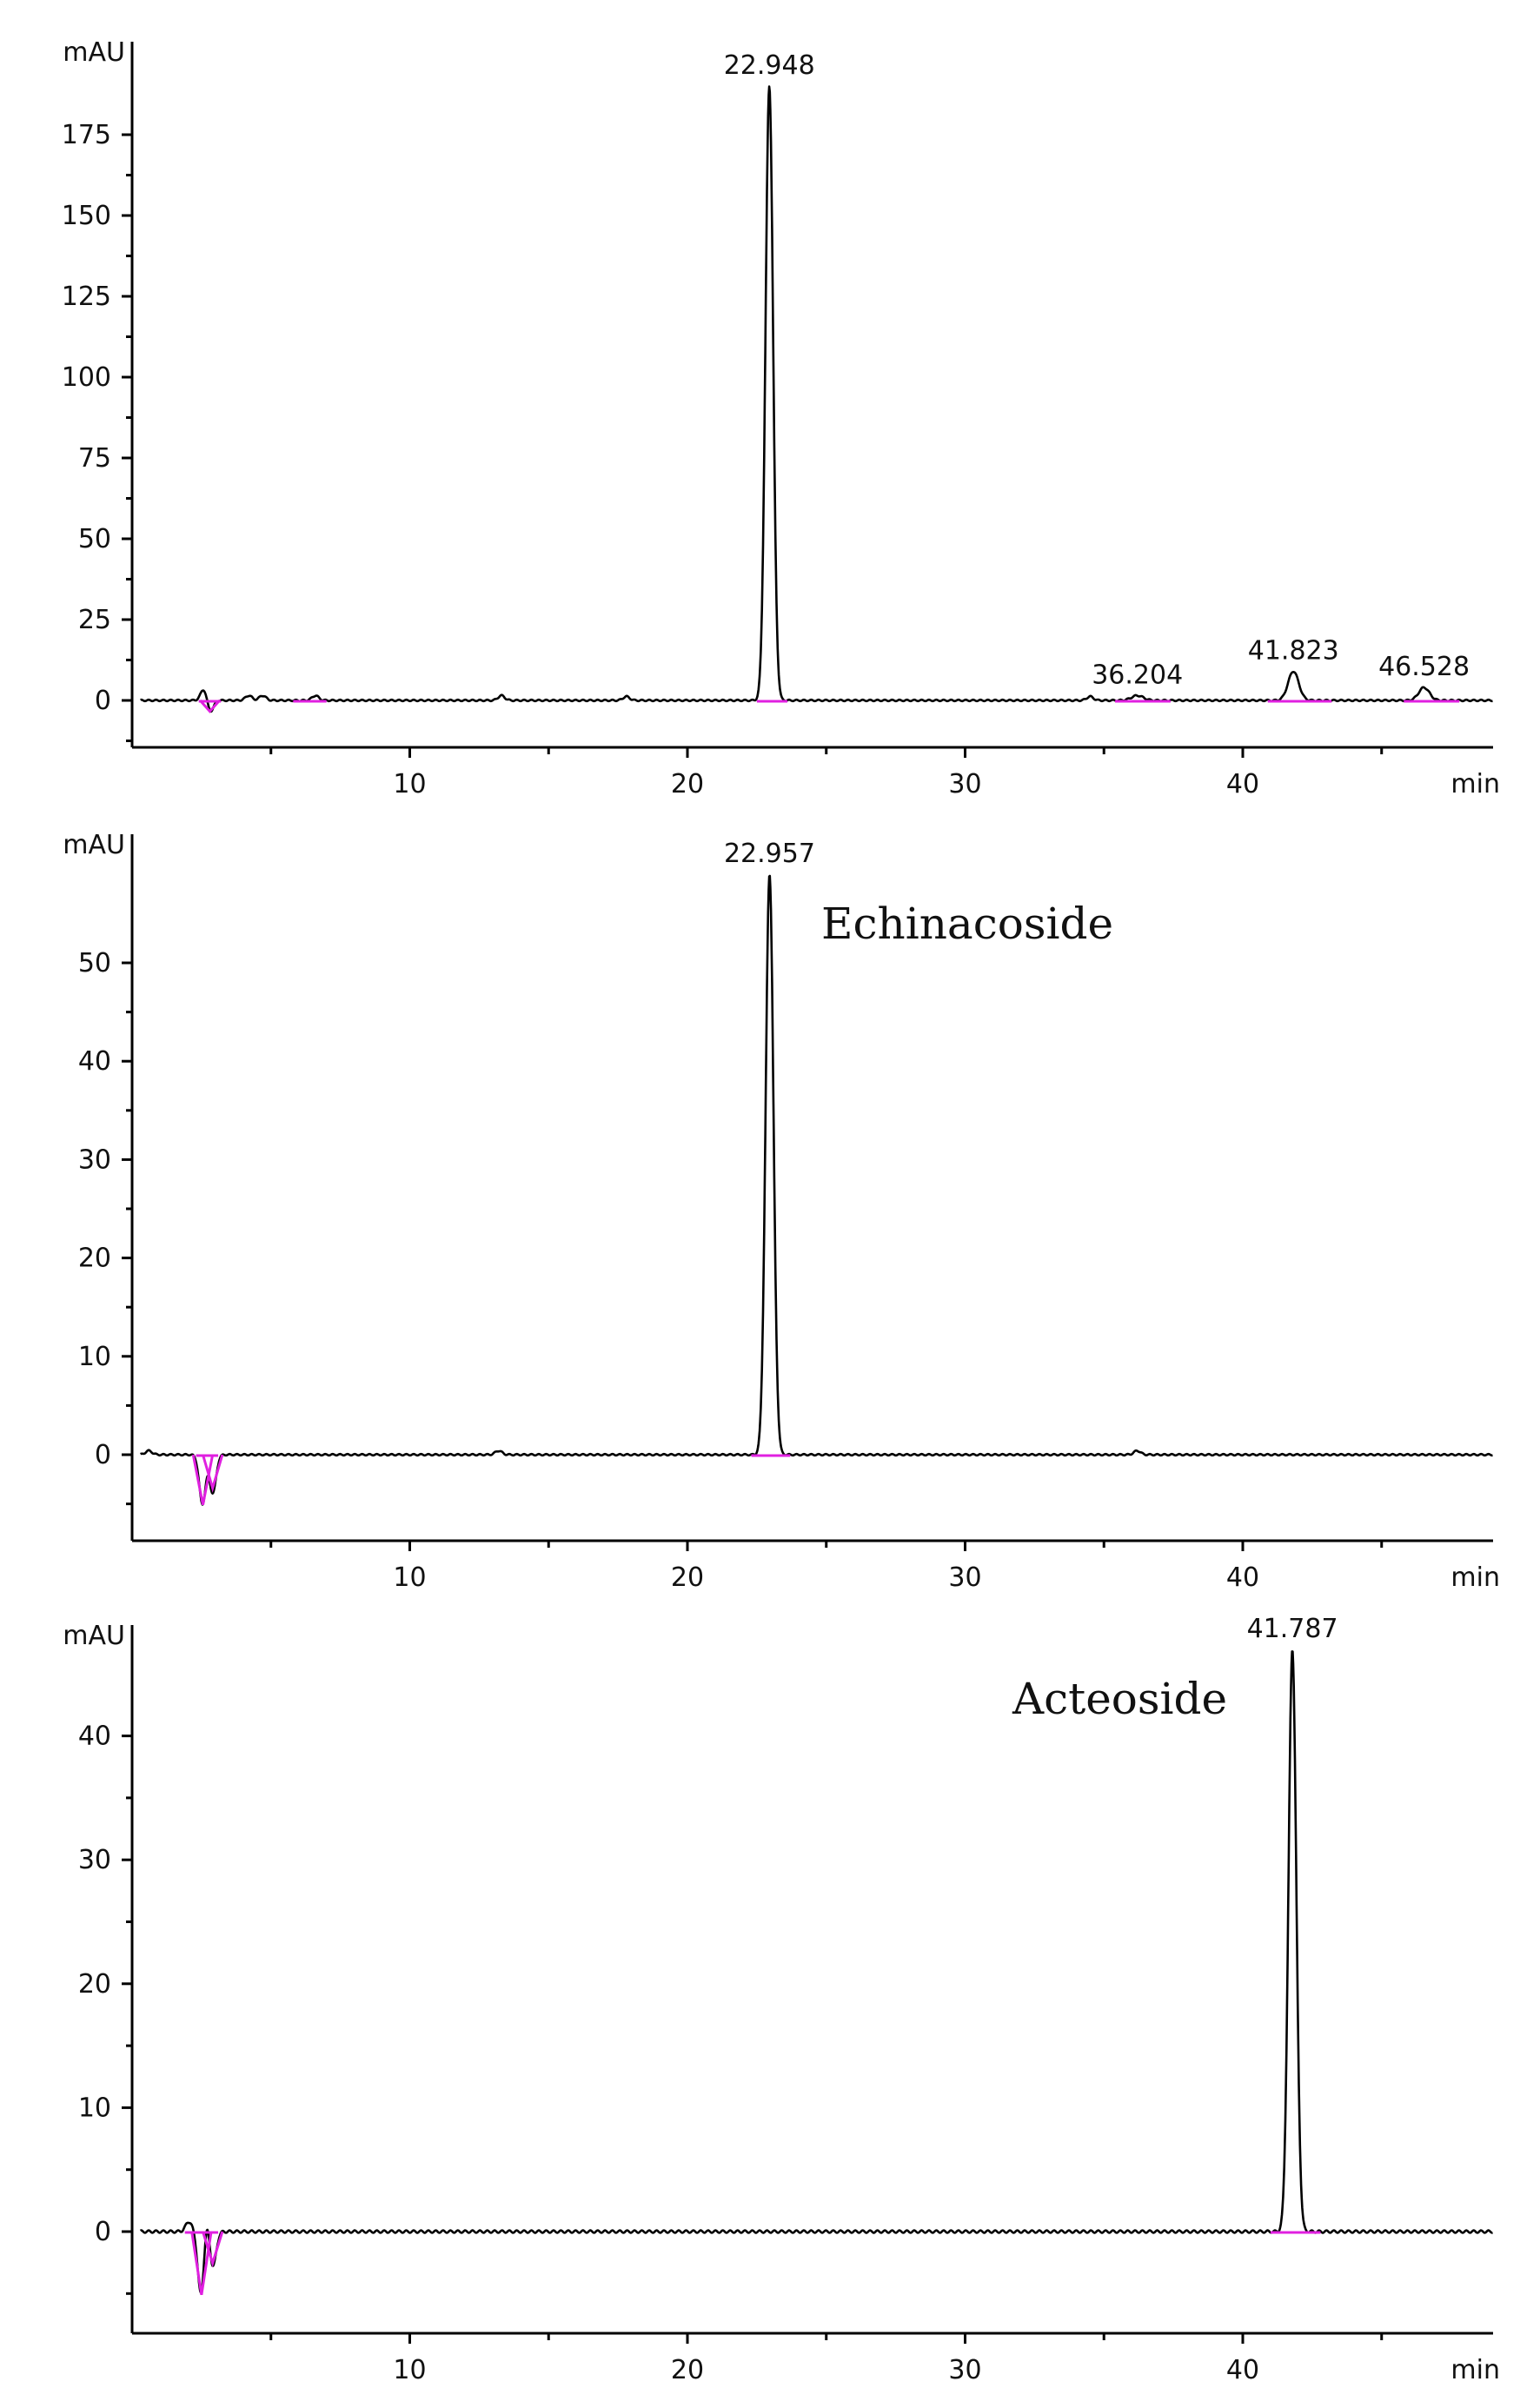 This screenshot has height=2408, width=1540. Describe the element at coordinates (86, 135) in the screenshot. I see `y-tick-label: 175` at that location.